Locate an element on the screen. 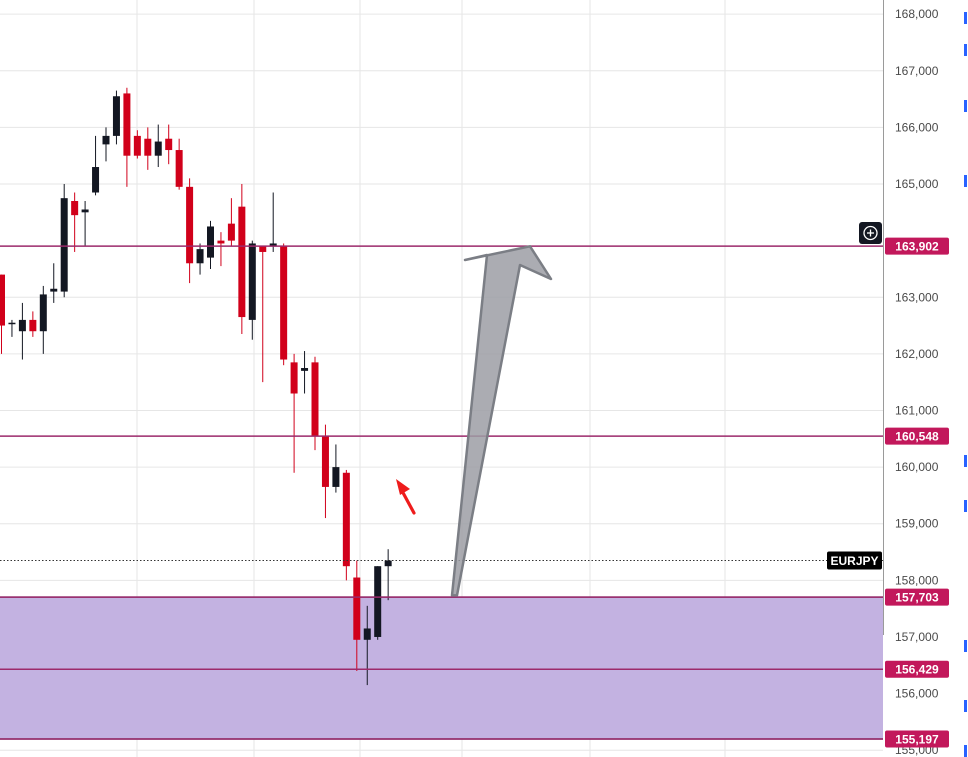  symbol-label: EURJPY is located at coordinates (854, 561).